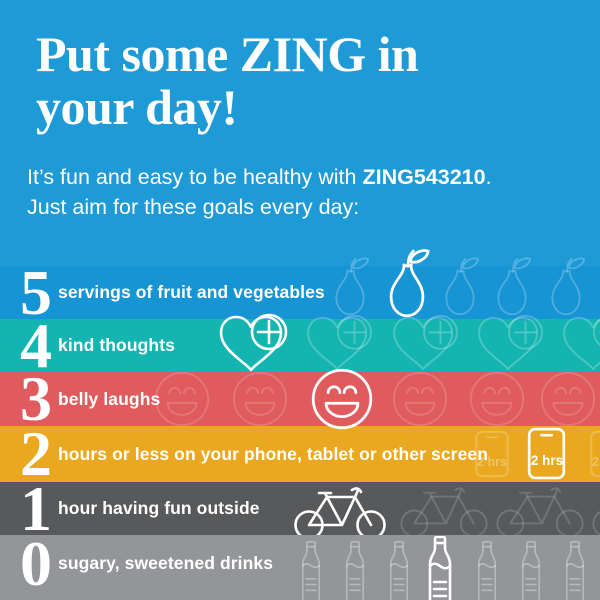 The height and width of the screenshot is (600, 600). Describe the element at coordinates (424, 177) in the screenshot. I see `brand-name: ZING543210` at that location.